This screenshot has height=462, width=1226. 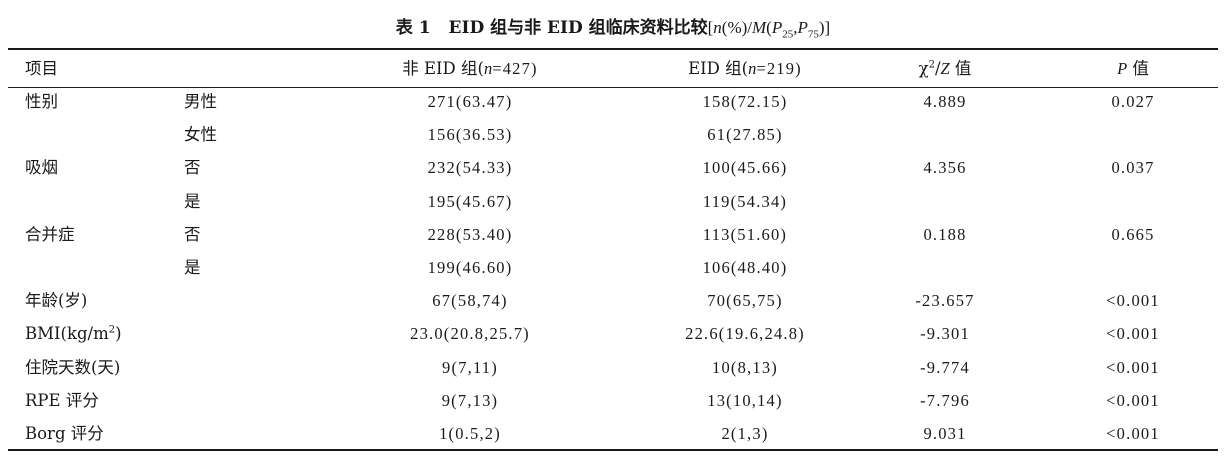 What do you see at coordinates (1133, 234) in the screenshot?
I see `row-p-value: 0.665` at bounding box center [1133, 234].